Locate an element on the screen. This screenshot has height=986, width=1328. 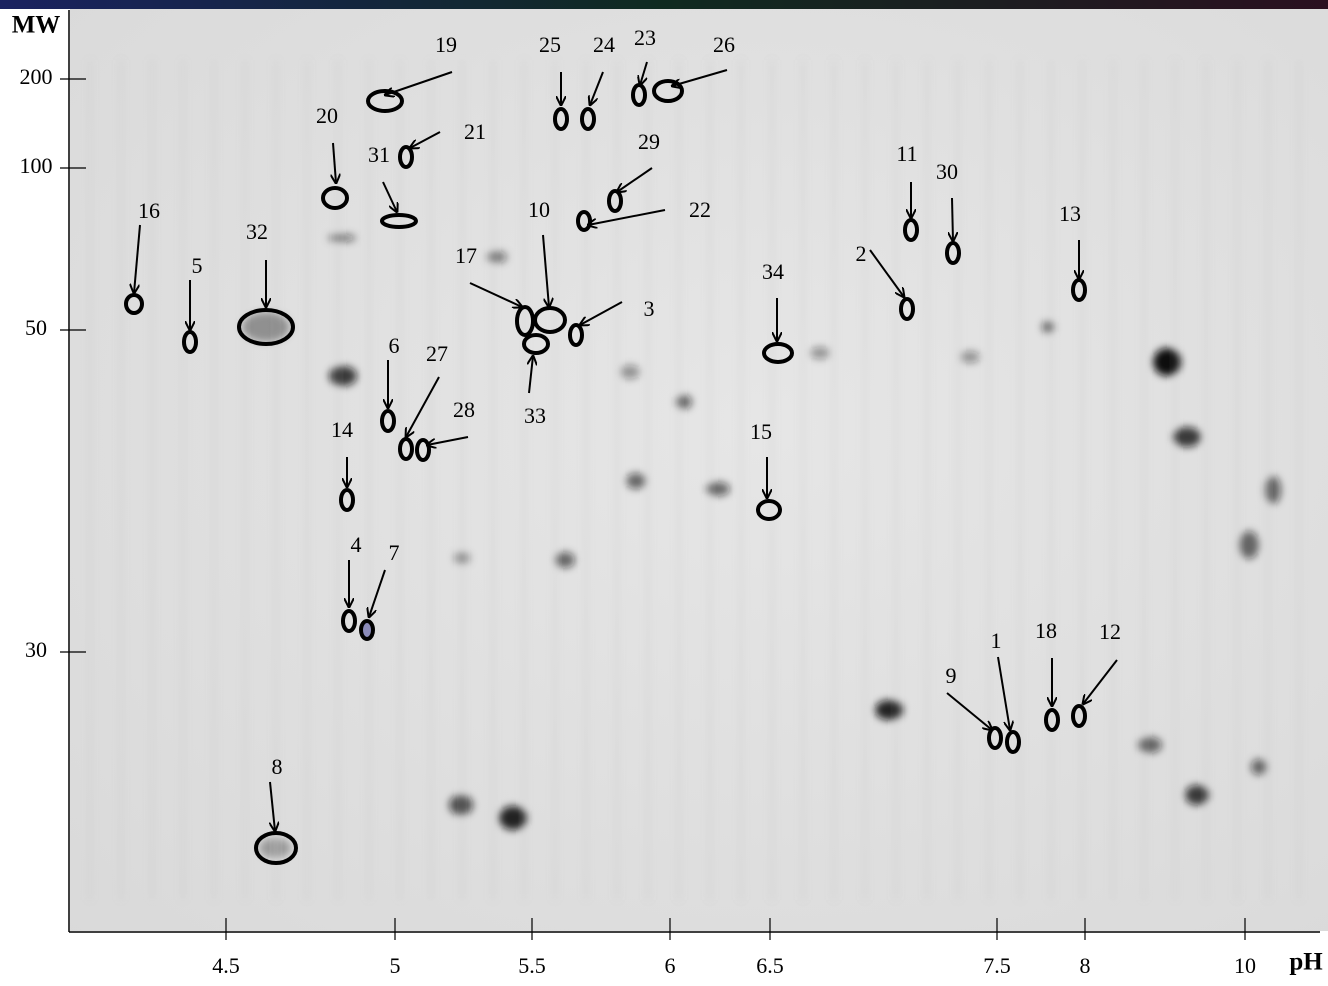
top-bar is located at coordinates (664, 4).